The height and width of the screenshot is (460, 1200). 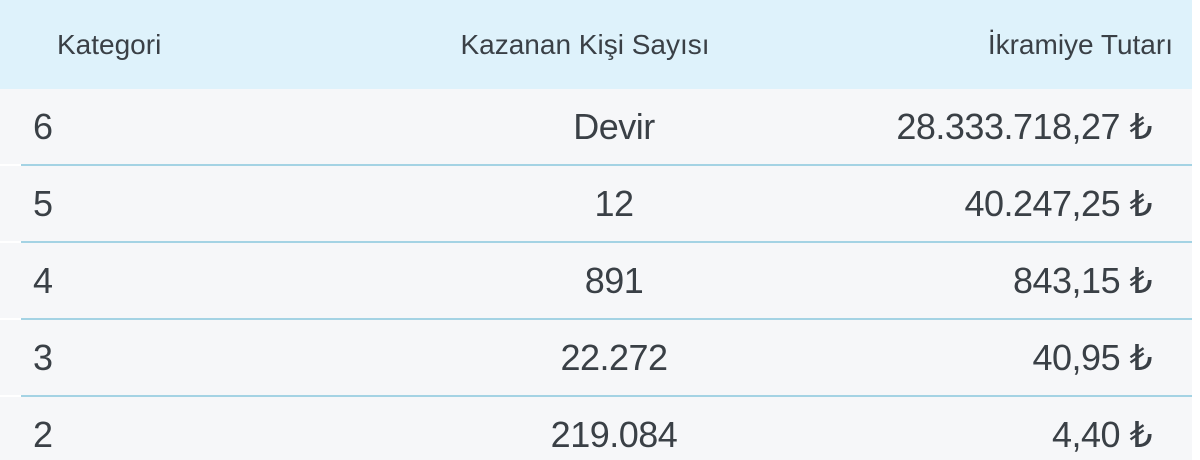 What do you see at coordinates (43, 126) in the screenshot?
I see `cell-kategori: 6` at bounding box center [43, 126].